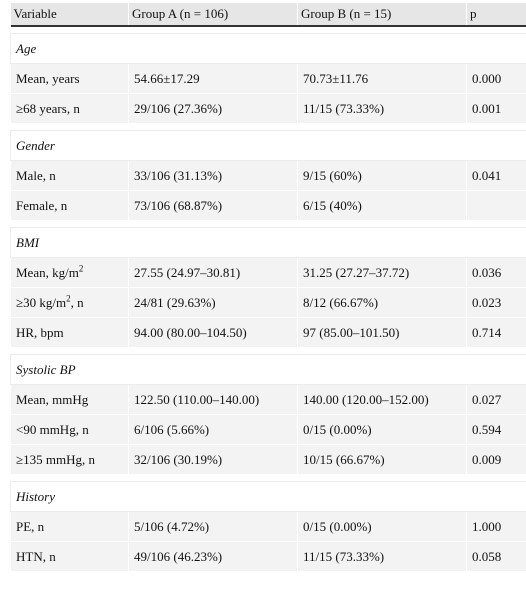 The image size is (526, 609). I want to click on table-row: PE, n 5/106 (4.72%) 0/15 (0.00%) 1.000, so click(268, 527).